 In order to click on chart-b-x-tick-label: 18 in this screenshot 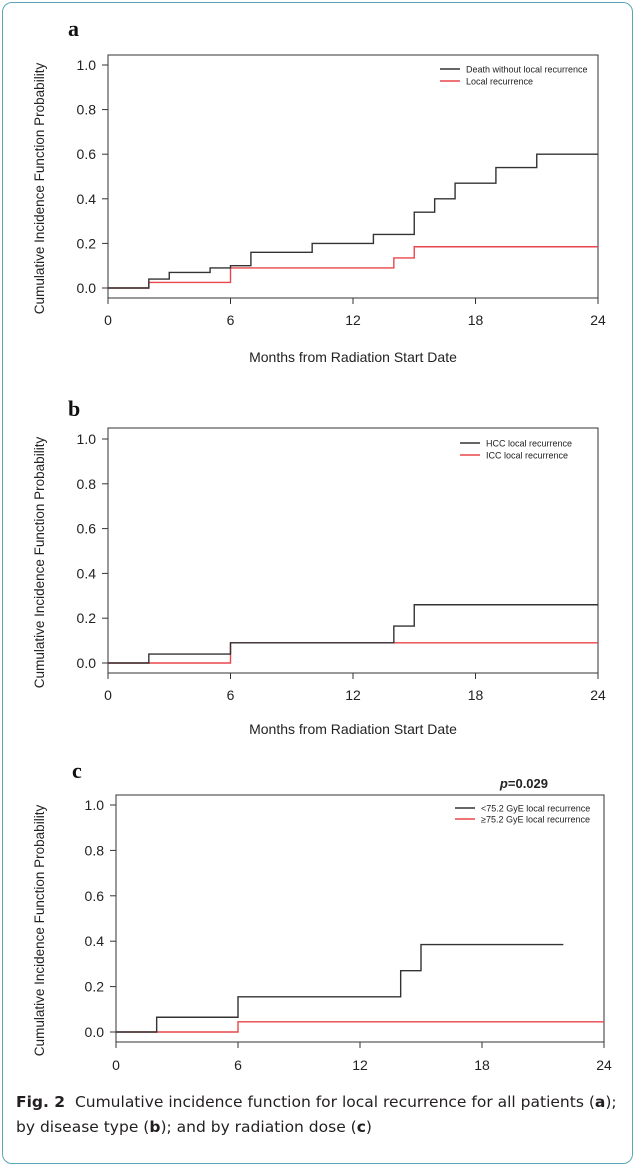, I will do `click(476, 695)`.